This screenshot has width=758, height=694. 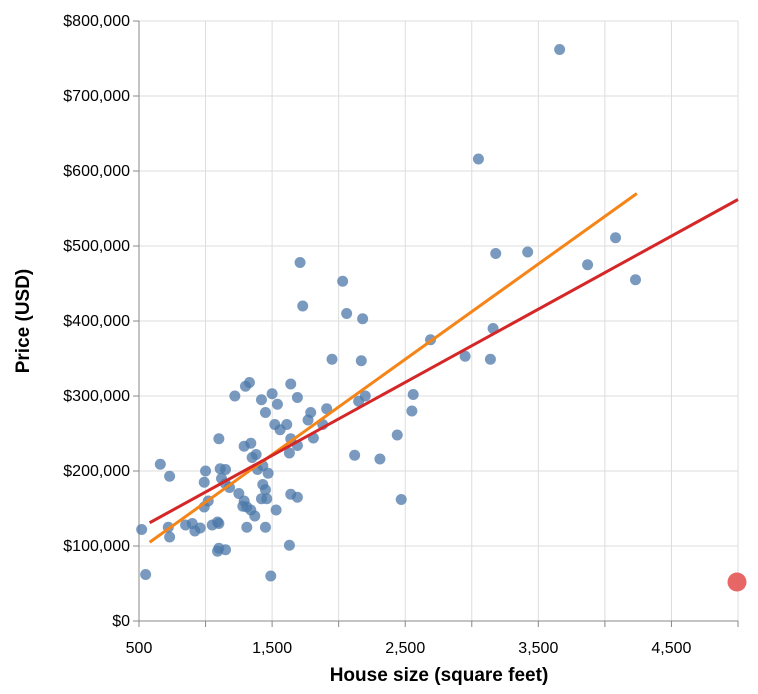 What do you see at coordinates (272, 648) in the screenshot?
I see `x-tick-label: 1,500` at bounding box center [272, 648].